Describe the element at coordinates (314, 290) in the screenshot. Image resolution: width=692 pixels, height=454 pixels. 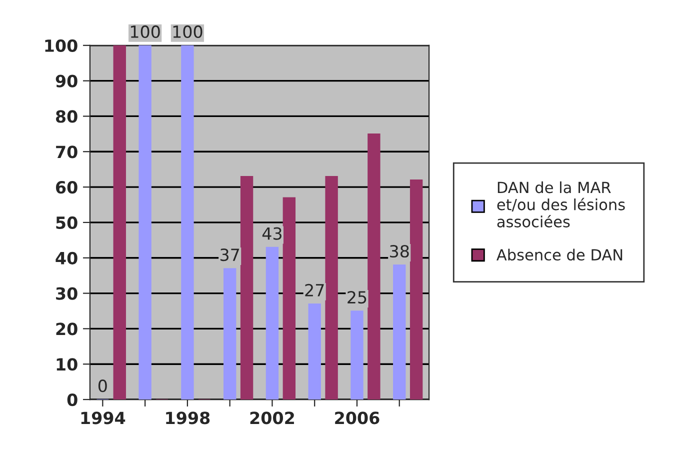
I see `data-label: 27` at that location.